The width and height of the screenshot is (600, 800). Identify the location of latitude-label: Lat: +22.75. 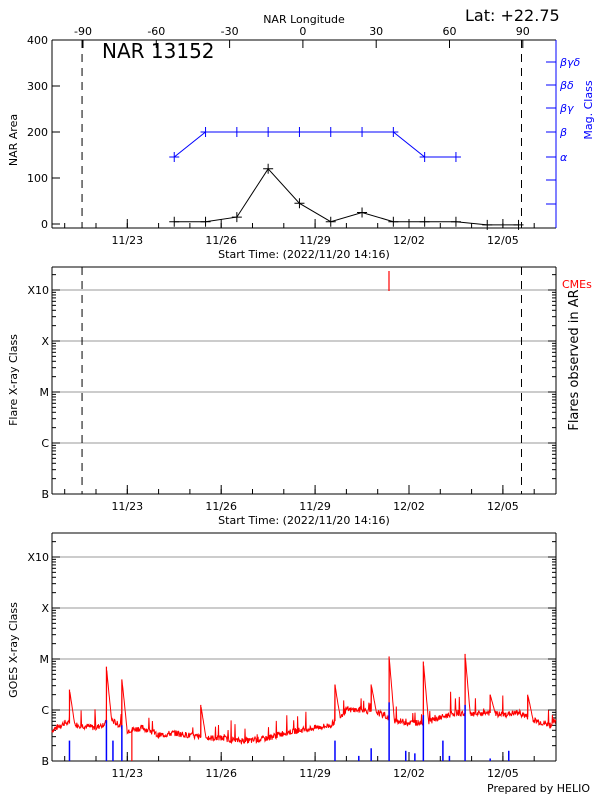
(512, 15).